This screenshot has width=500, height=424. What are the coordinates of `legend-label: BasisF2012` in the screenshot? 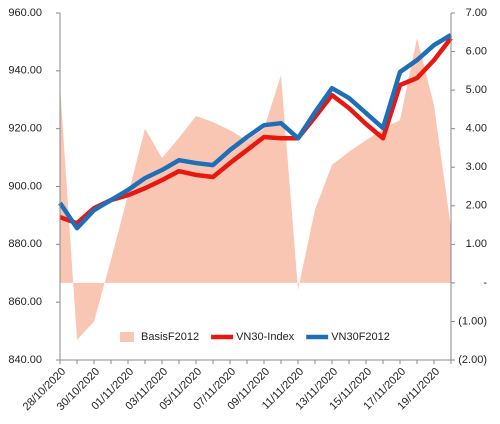 It's located at (170, 337).